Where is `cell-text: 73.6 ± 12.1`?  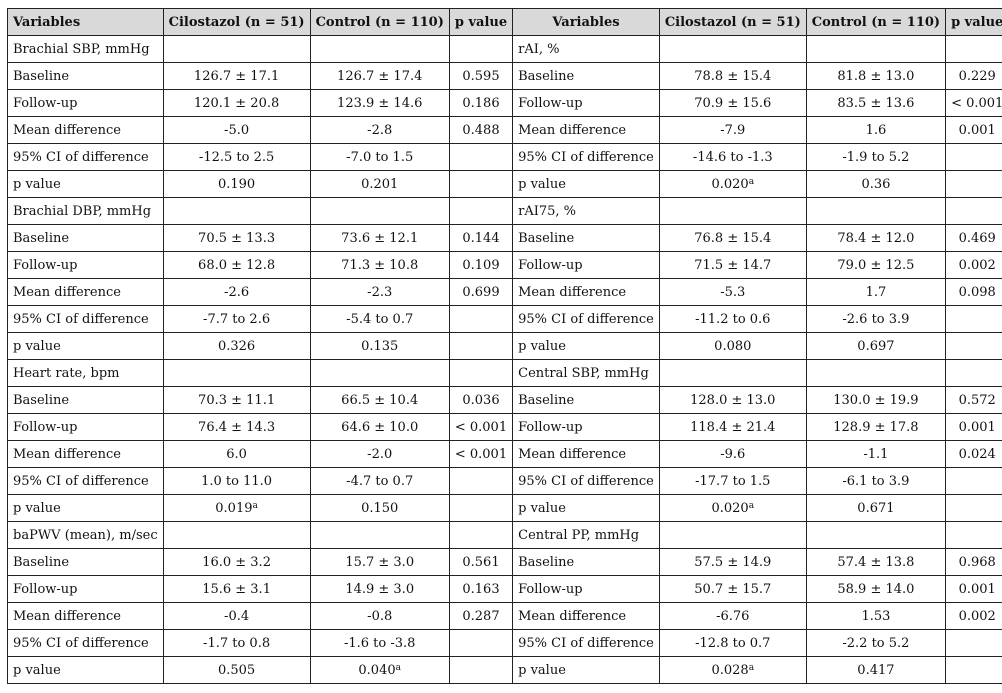 cell-text: 73.6 ± 12.1 is located at coordinates (380, 238).